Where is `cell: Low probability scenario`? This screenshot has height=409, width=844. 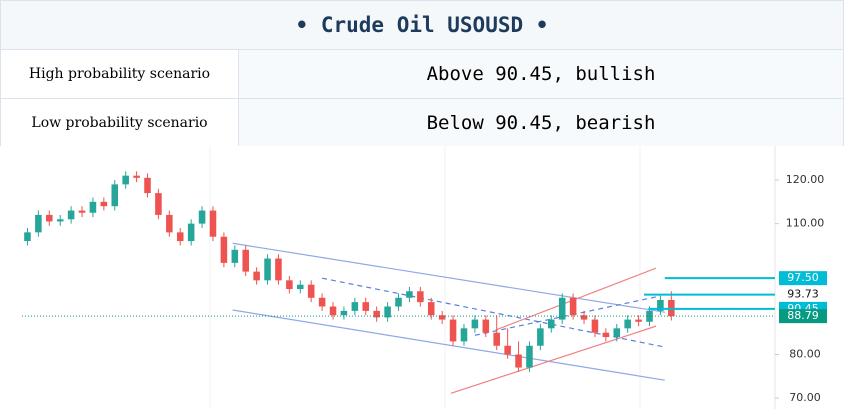
cell: Low probability scenario is located at coordinates (120, 123).